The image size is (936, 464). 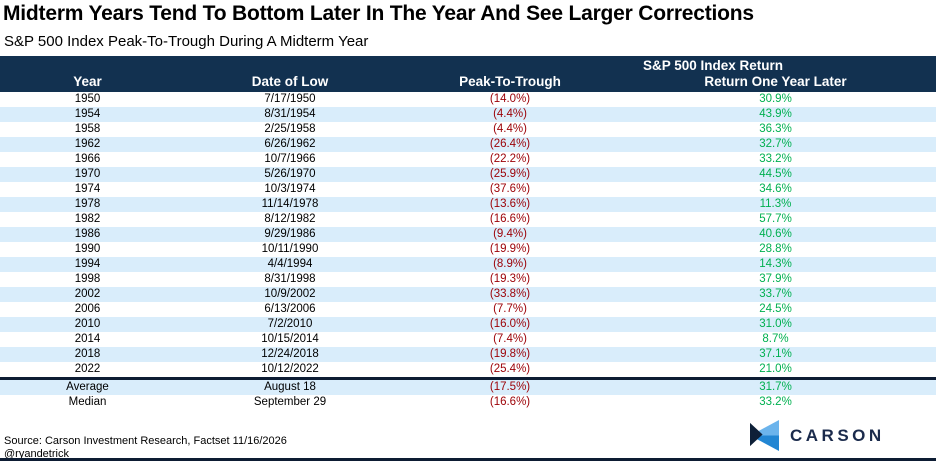 I want to click on cell-date-of-low: 4/4/1994, so click(x=290, y=264).